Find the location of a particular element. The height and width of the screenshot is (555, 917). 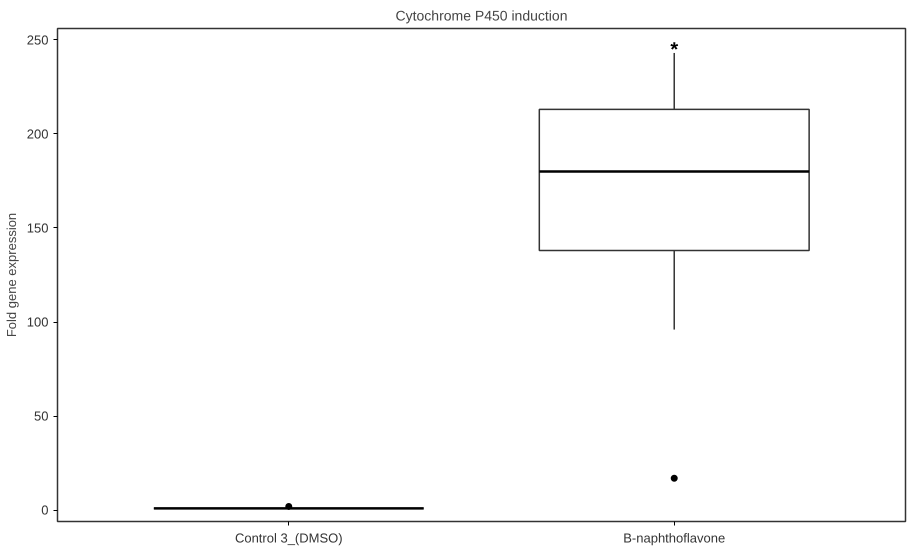

y-axis-title: Fold gene expression is located at coordinates (11, 275).